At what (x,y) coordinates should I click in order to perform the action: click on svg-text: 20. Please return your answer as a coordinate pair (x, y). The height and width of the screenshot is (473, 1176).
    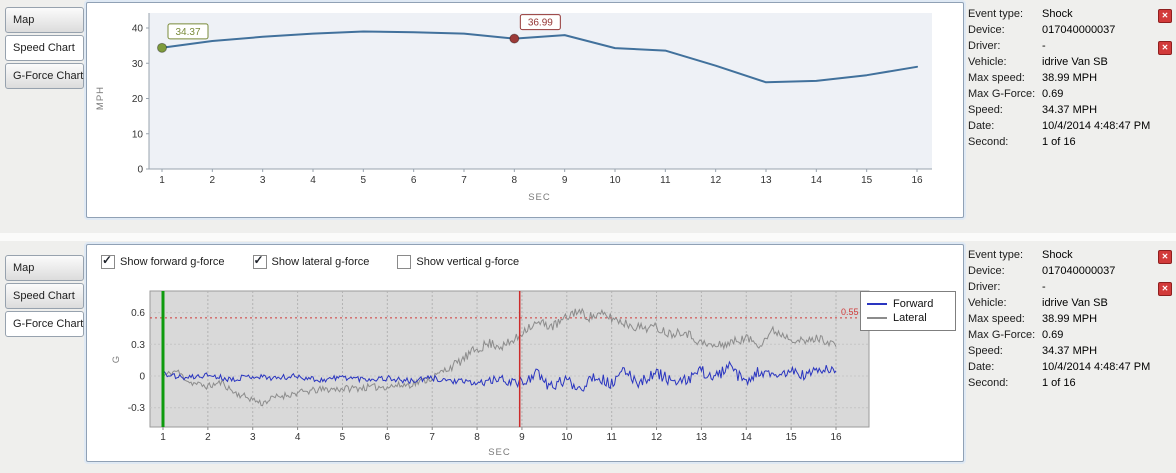
    Looking at the image, I should click on (138, 99).